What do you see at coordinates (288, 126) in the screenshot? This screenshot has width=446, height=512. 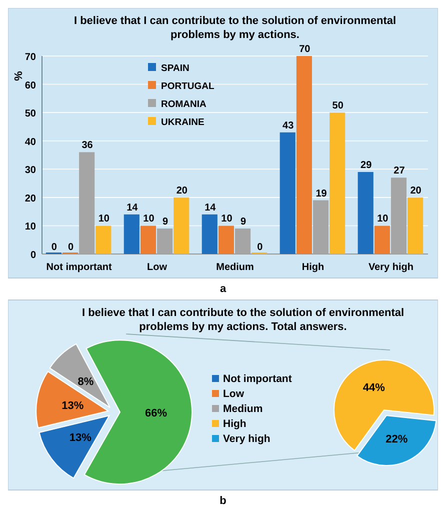 I see `data-label: 43` at bounding box center [288, 126].